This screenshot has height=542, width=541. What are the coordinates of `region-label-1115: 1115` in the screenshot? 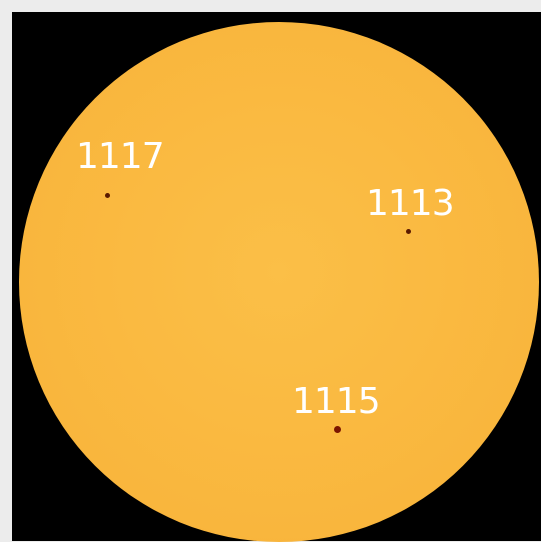 It's located at (336, 401).